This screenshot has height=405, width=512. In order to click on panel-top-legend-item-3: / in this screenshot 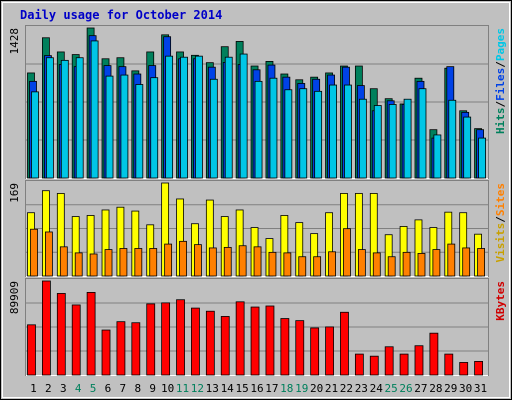, I will do `click(500, 64)`.